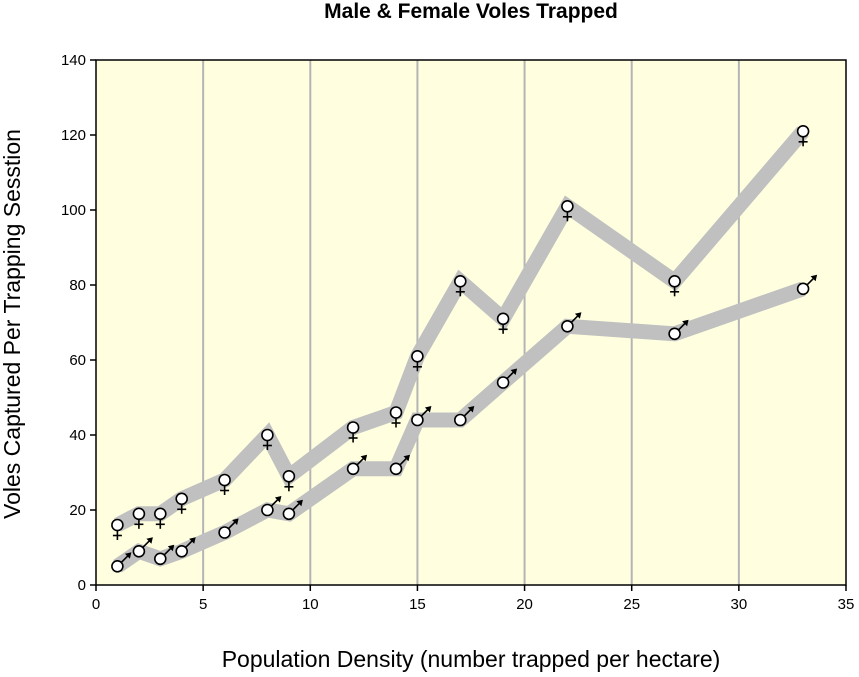 The width and height of the screenshot is (859, 677). What do you see at coordinates (77, 510) in the screenshot?
I see `y-tick-label: 20` at bounding box center [77, 510].